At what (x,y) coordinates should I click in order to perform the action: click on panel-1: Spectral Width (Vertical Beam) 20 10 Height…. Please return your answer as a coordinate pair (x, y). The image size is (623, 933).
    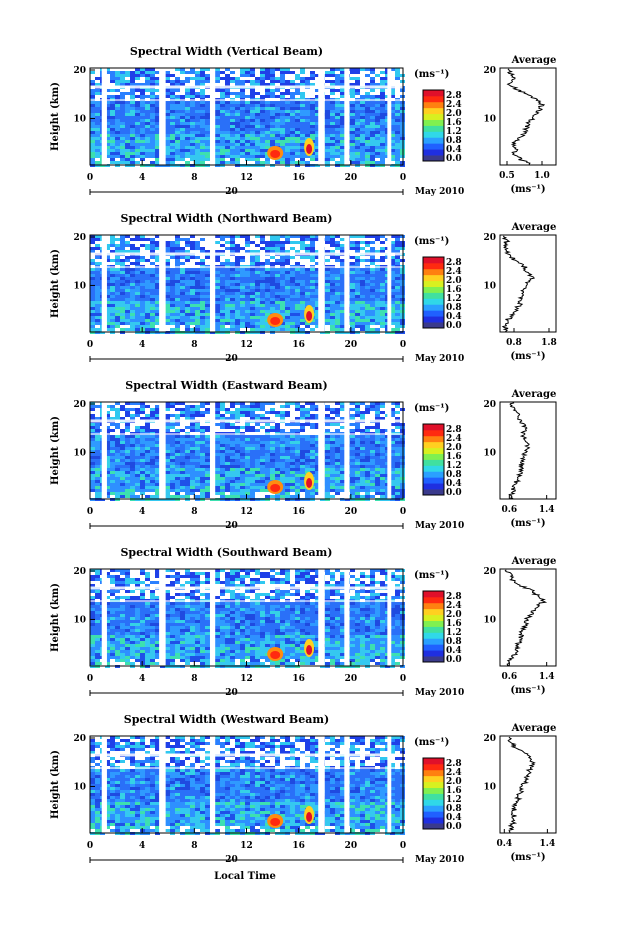
    Looking at the image, I should click on (303, 121).